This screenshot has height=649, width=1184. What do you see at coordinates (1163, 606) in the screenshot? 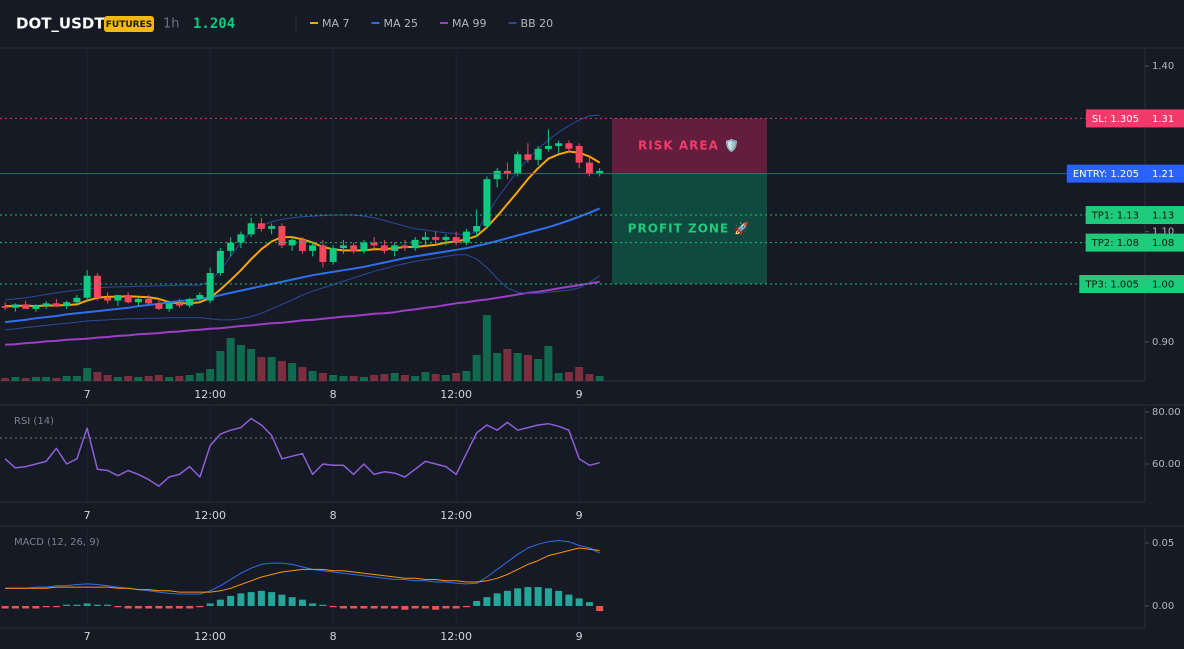
I see `y-tick-label: 0.00` at bounding box center [1163, 606].